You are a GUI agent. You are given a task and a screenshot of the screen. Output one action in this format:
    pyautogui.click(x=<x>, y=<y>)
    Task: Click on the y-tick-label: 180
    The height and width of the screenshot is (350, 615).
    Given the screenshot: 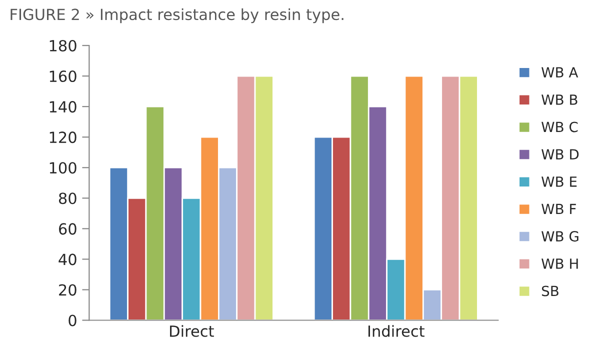 What is the action you would take?
    pyautogui.click(x=63, y=46)
    